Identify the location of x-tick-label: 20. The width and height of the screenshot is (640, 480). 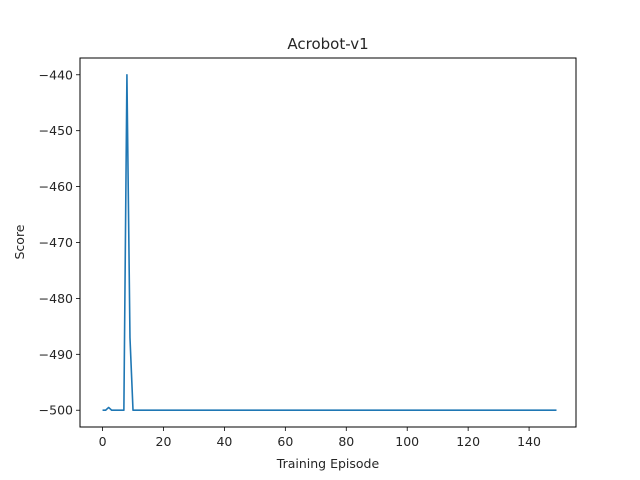
(164, 441).